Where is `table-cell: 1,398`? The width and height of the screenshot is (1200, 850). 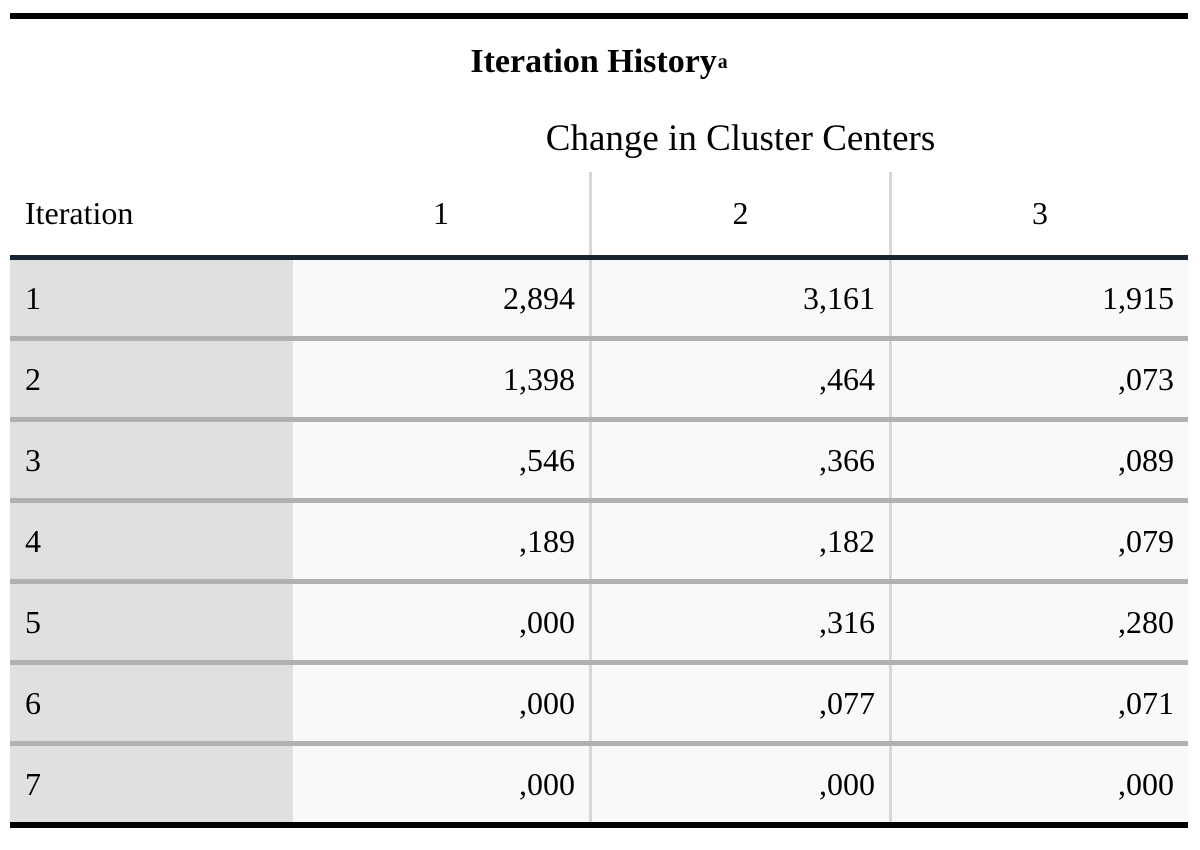
table-cell: 1,398 is located at coordinates (441, 379).